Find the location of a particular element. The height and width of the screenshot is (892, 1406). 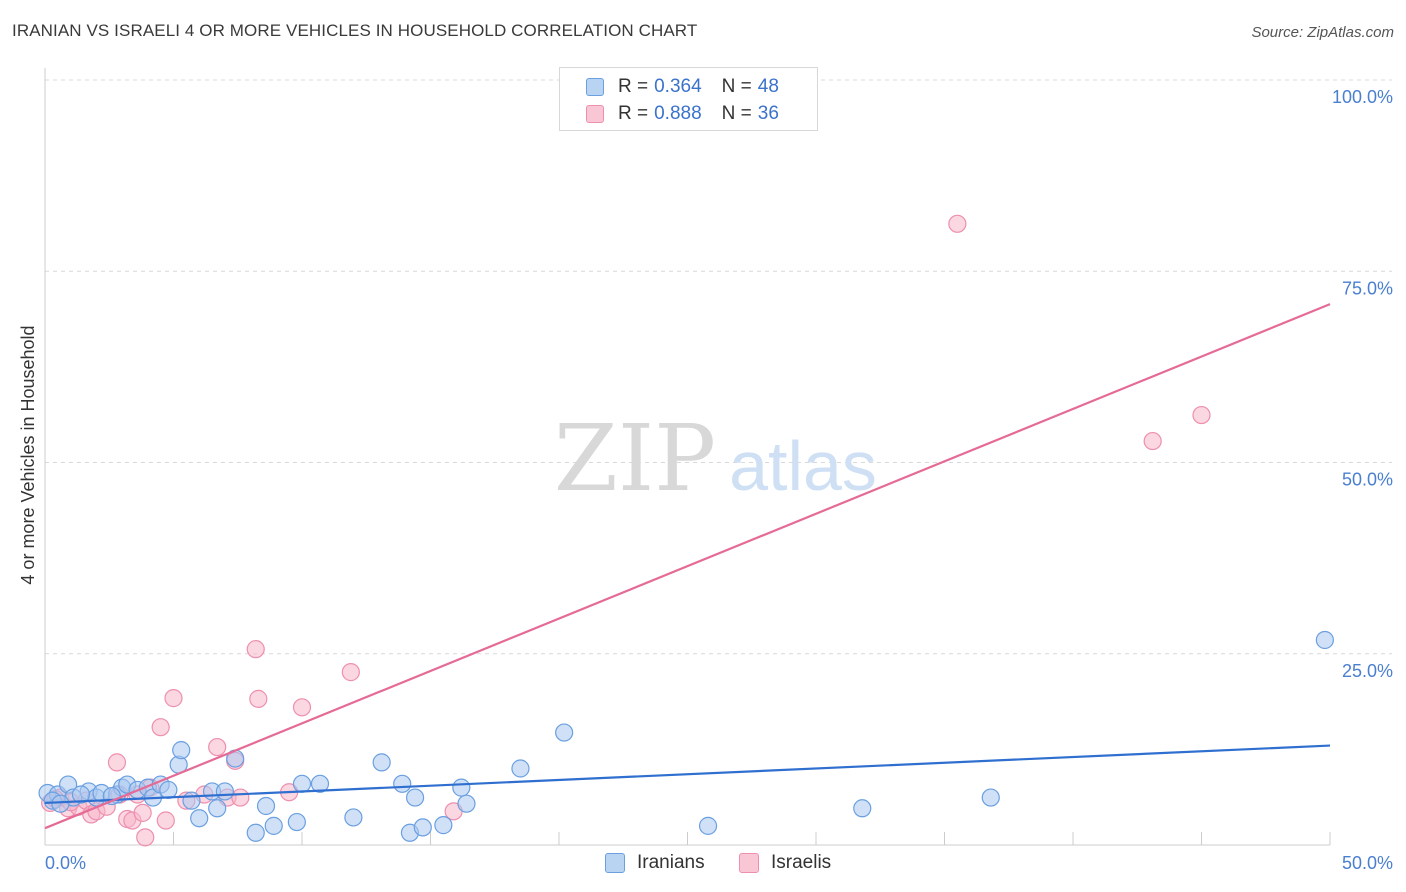

legend-row-israelis: R = 0.888 N = 36 is located at coordinates (682, 114).